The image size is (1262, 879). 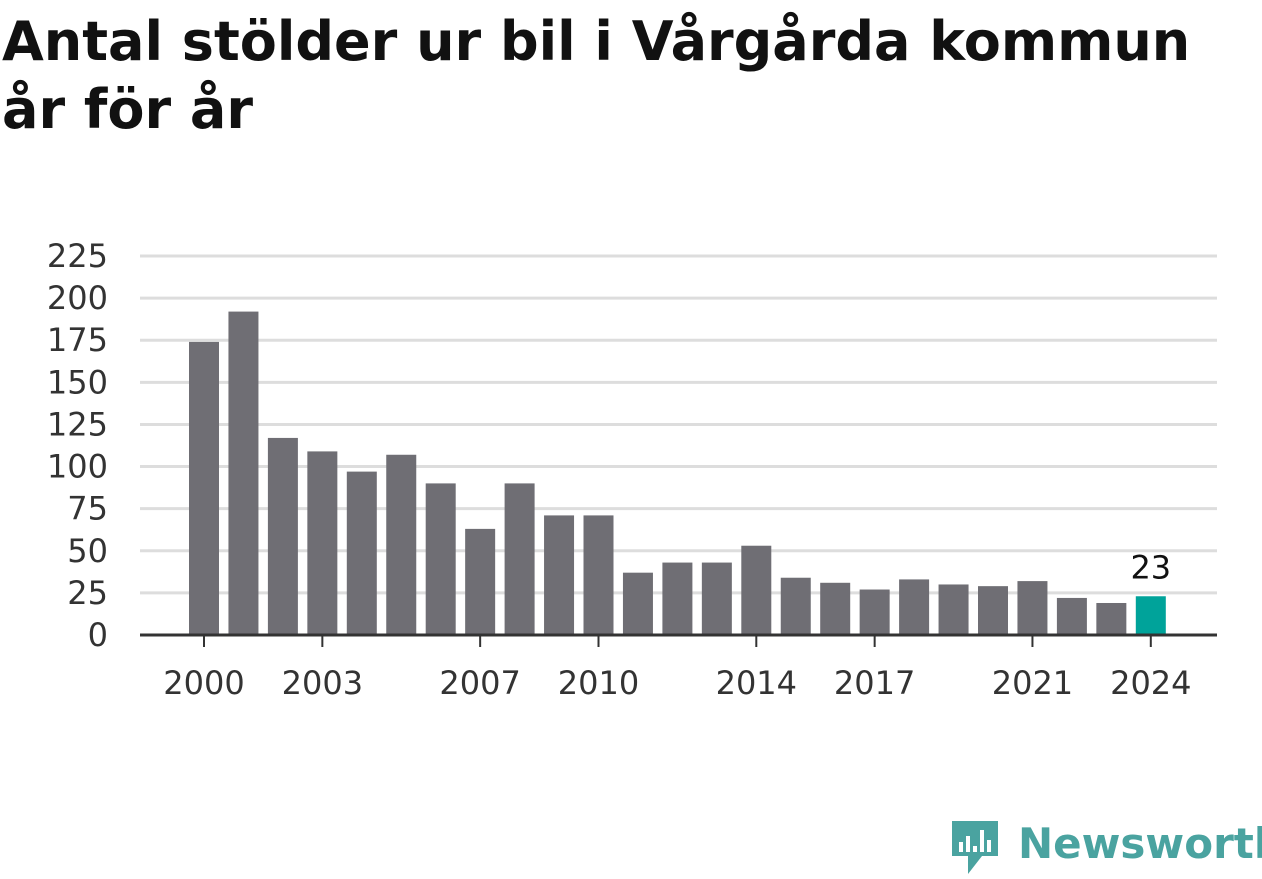 What do you see at coordinates (678, 667) in the screenshot?
I see `x-axis: 2000 2003 2007 2010 2014 2017 2021 2024` at bounding box center [678, 667].